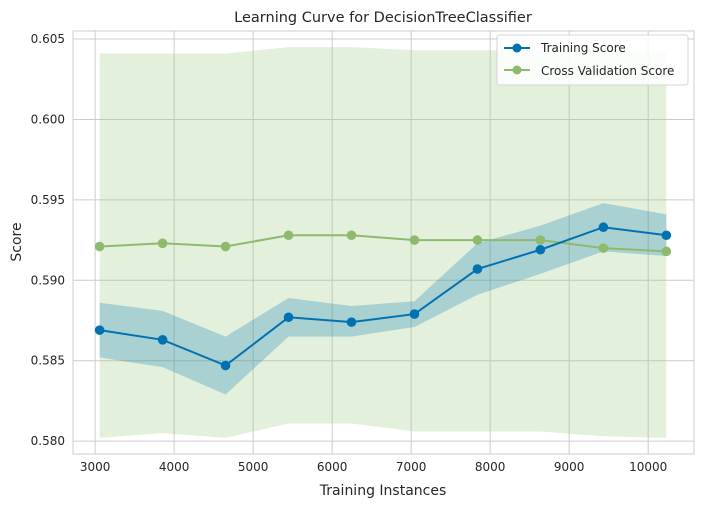 This screenshot has height=507, width=704. What do you see at coordinates (174, 467) in the screenshot?
I see `x-tick-label: 4000` at bounding box center [174, 467].